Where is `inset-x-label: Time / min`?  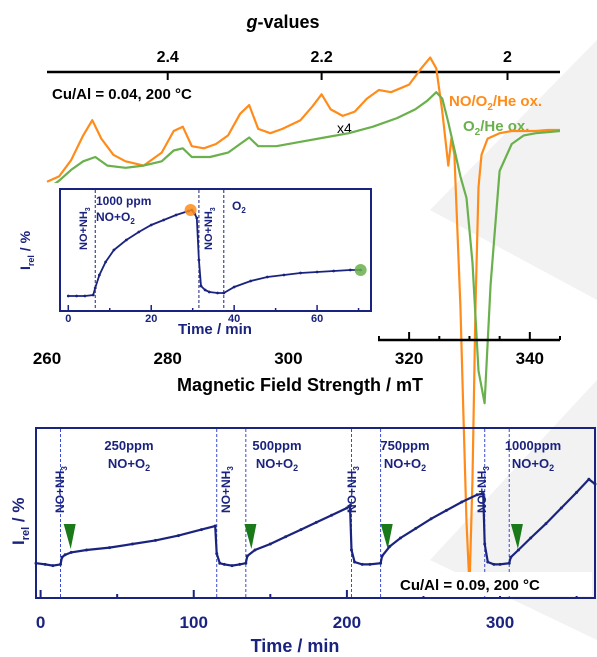
inset-x-label: Time / min is located at coordinates (215, 329).